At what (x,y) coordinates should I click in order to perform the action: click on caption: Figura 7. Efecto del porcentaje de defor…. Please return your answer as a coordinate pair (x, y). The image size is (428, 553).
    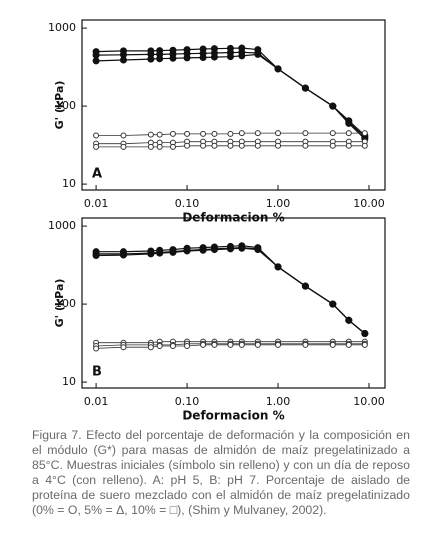
    Looking at the image, I should click on (221, 472).